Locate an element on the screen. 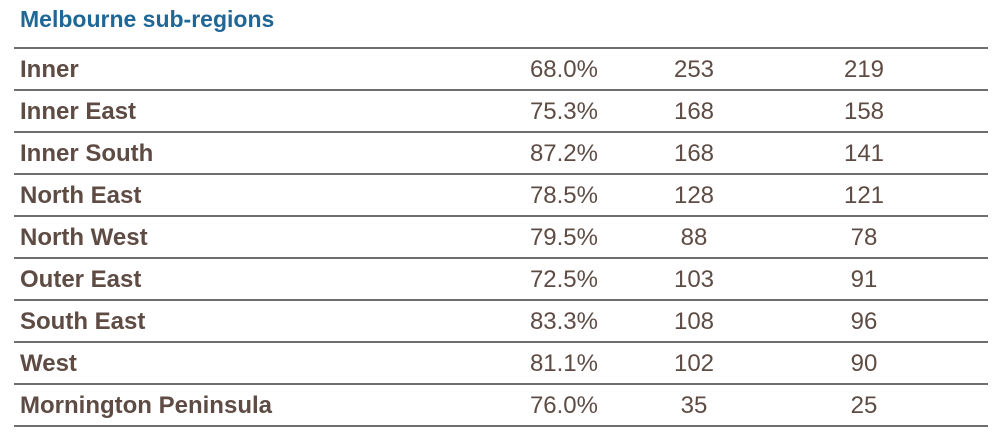 The image size is (998, 448). region-name: Inner South is located at coordinates (87, 153).